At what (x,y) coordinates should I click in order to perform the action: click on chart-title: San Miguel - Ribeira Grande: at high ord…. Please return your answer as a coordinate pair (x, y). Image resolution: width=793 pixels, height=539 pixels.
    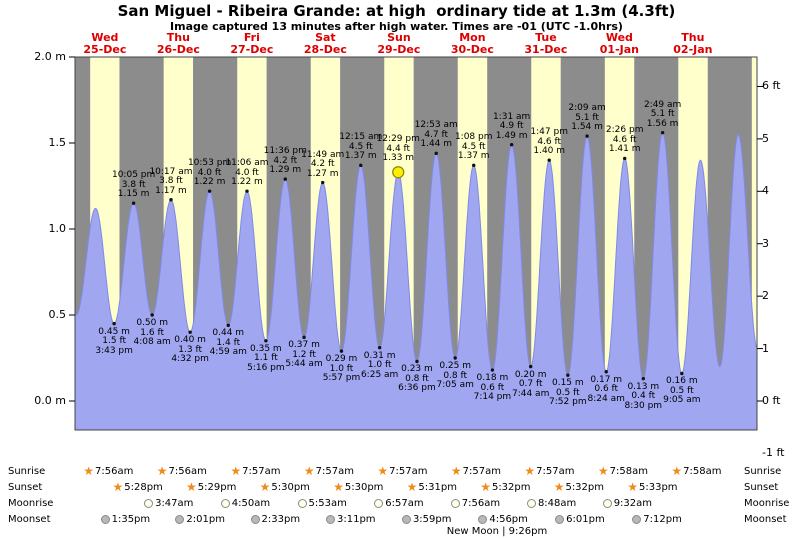
    Looking at the image, I should click on (396, 11).